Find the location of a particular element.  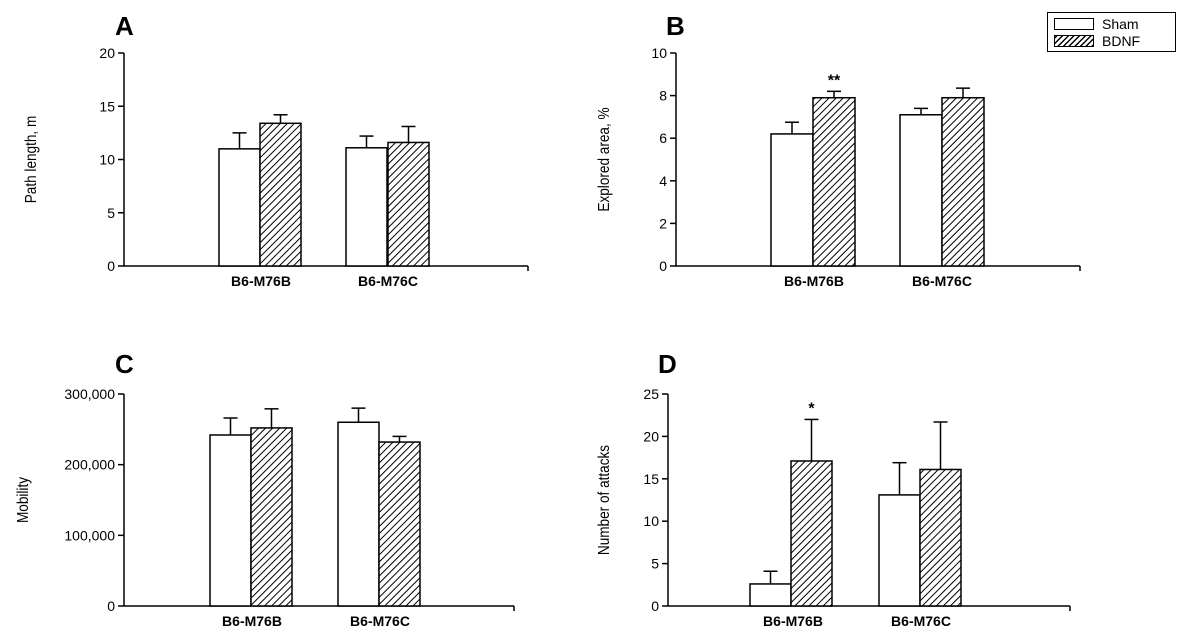

y-axis-title: Mobility is located at coordinates (23, 499).